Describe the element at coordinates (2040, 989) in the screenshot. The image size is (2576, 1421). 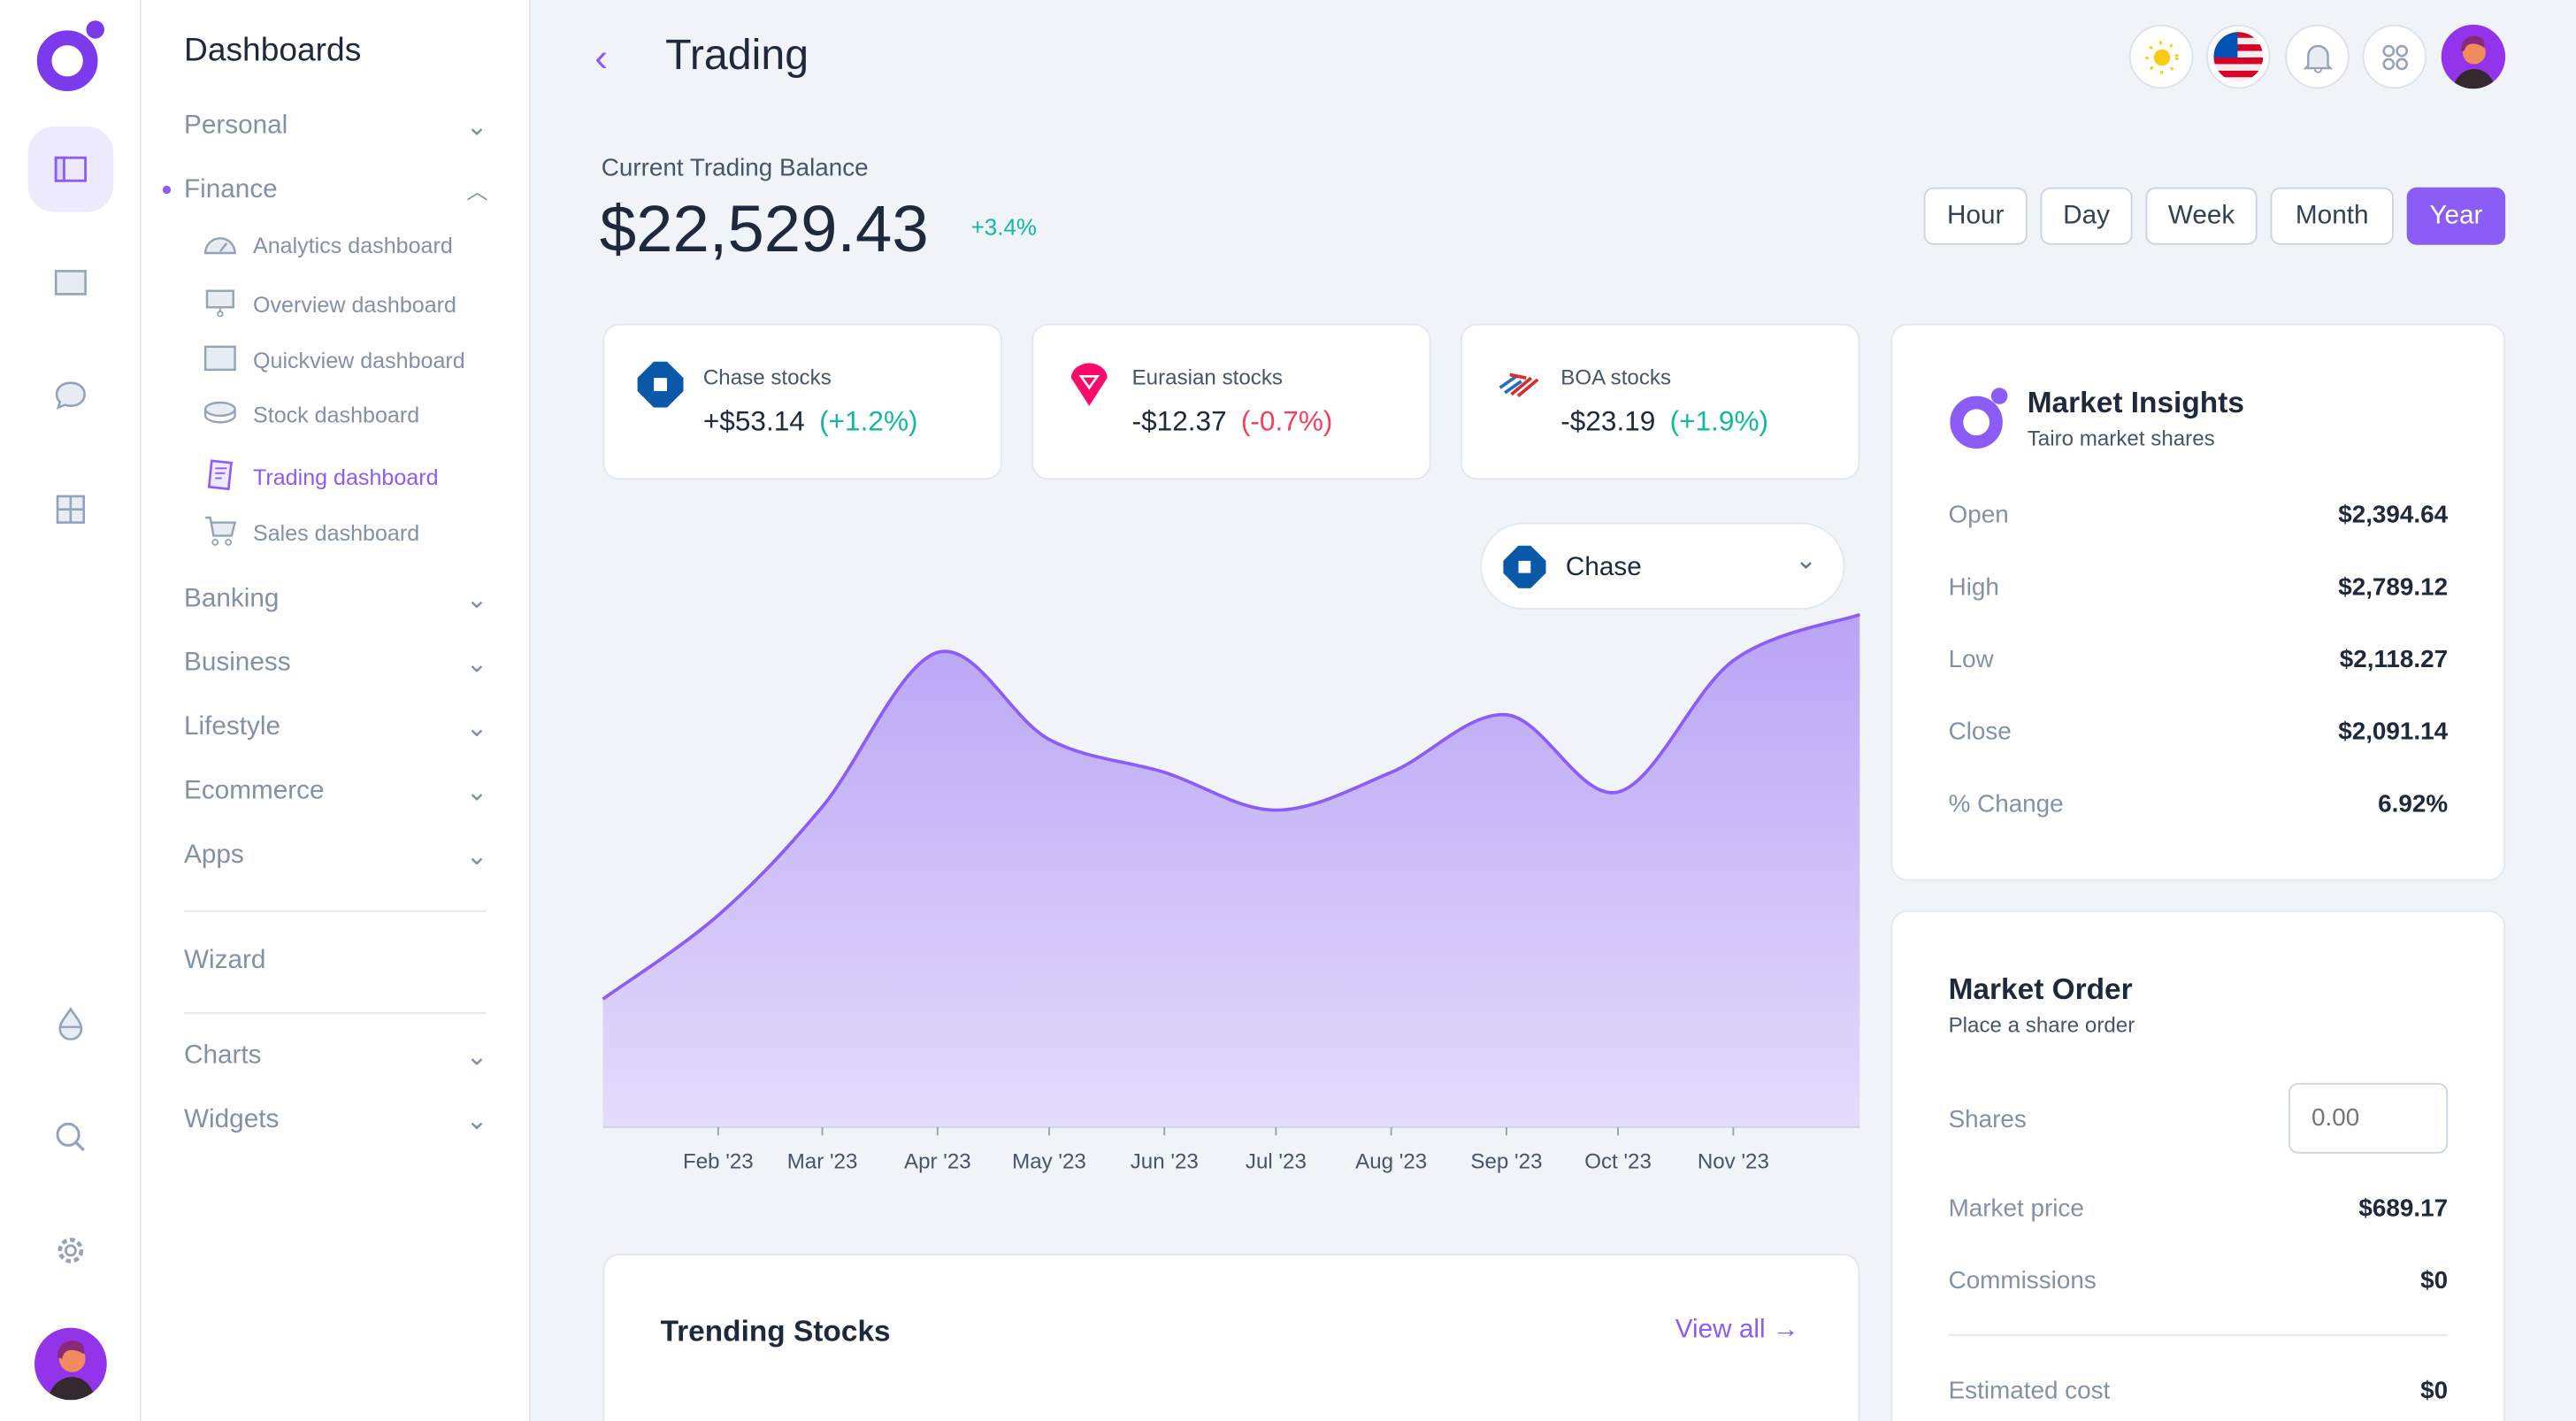
I see `order-title: Market Order` at that location.